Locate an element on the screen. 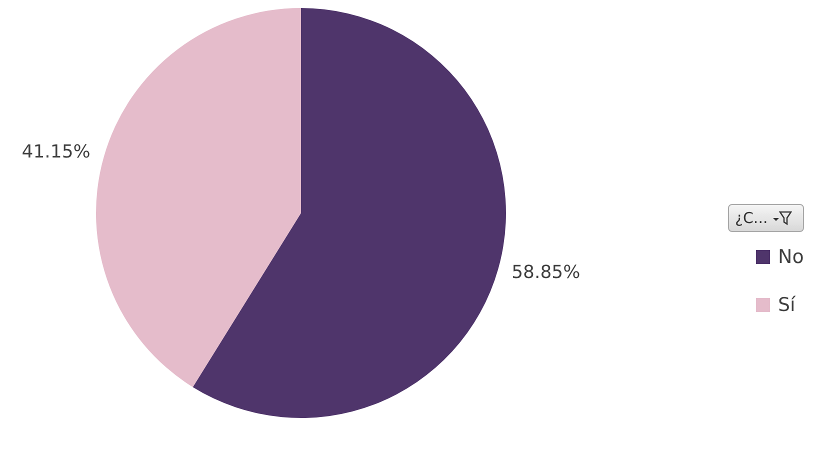  legend-label: No is located at coordinates (791, 257).